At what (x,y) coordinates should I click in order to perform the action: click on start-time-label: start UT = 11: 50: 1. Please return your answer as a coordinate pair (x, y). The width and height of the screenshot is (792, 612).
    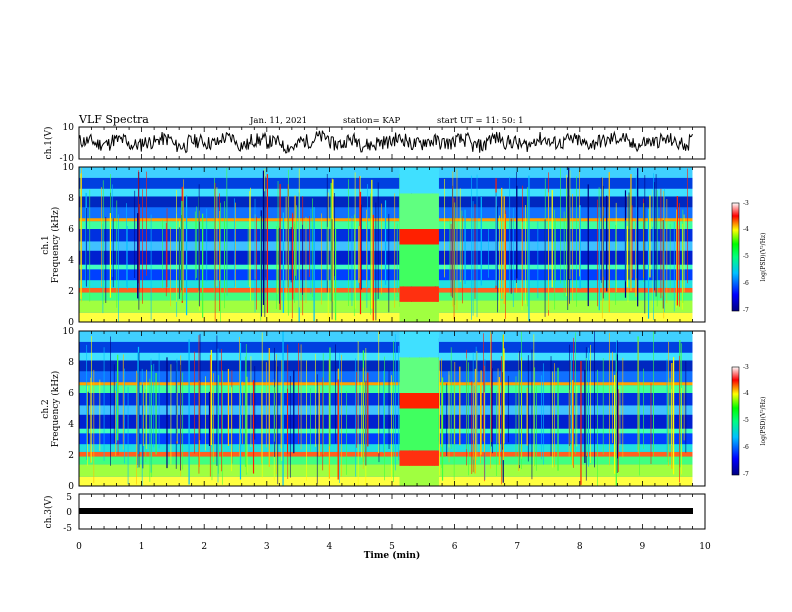
    Looking at the image, I should click on (480, 121).